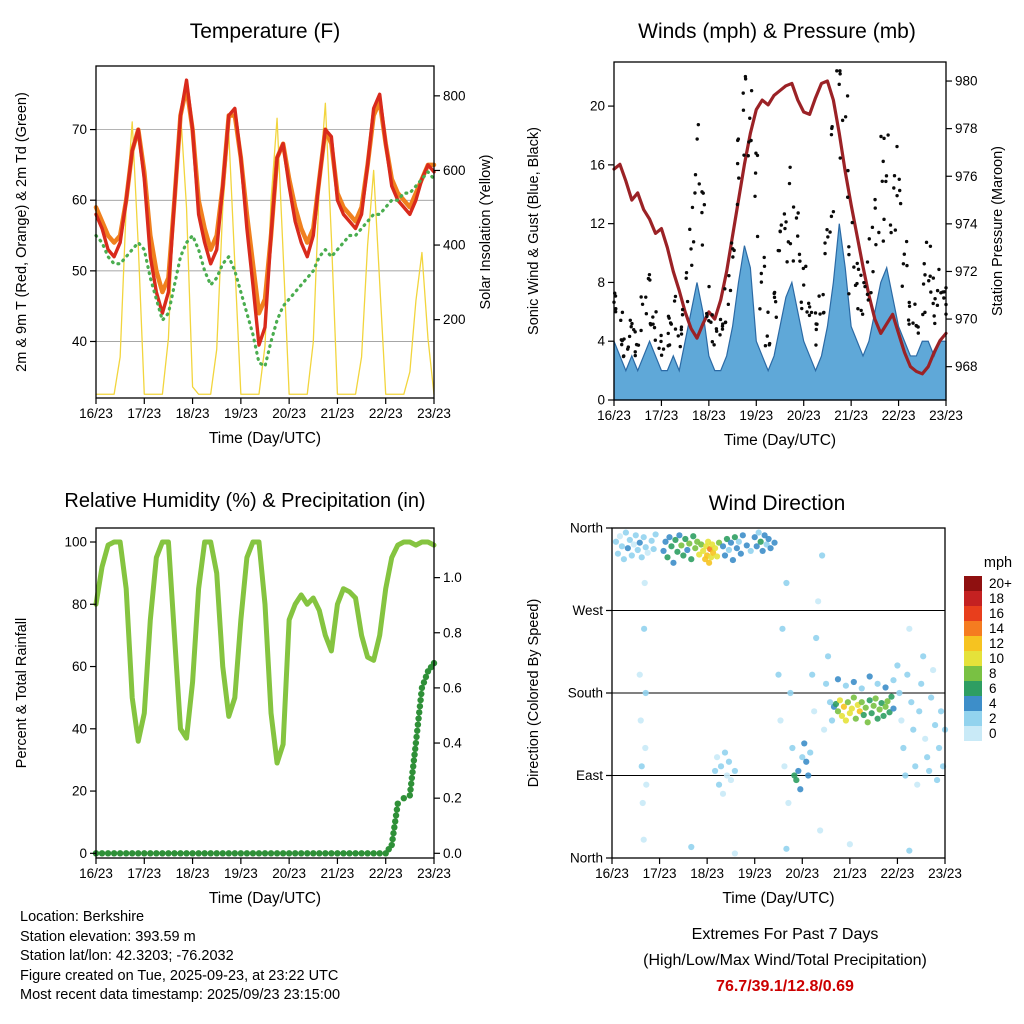 Image resolution: width=1024 pixels, height=1024 pixels. What do you see at coordinates (966, 223) in the screenshot?
I see `svg-text: 974` at bounding box center [966, 223].